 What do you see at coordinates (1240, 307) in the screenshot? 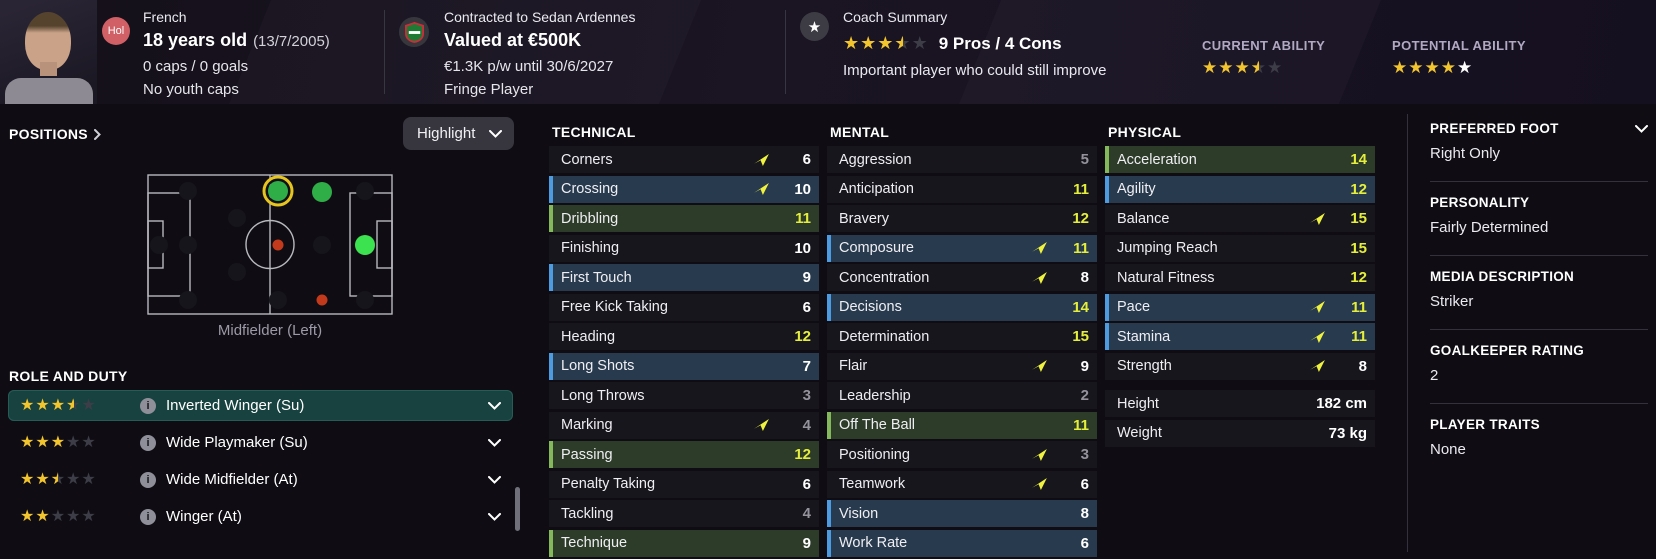
I see `attribute-row: Pace 11` at bounding box center [1240, 307].